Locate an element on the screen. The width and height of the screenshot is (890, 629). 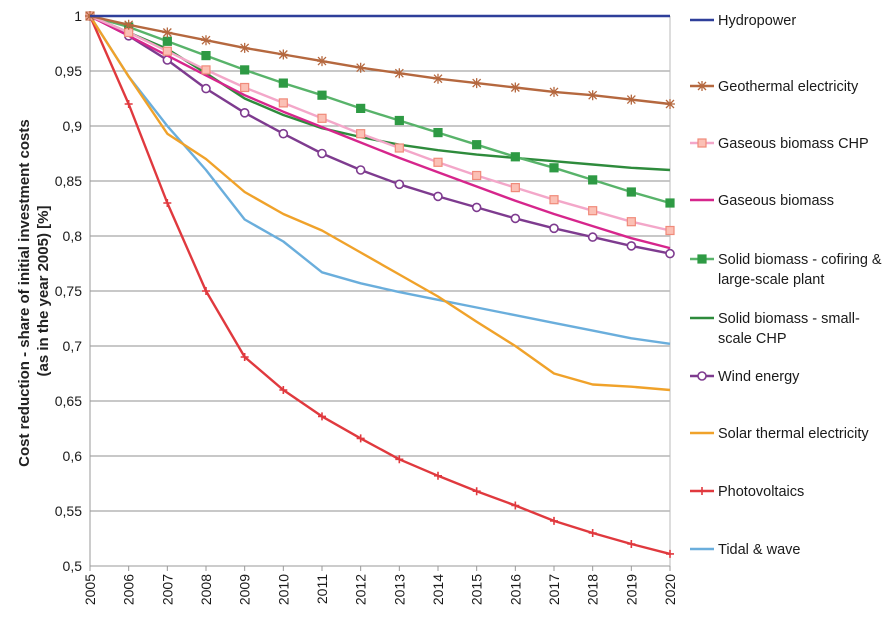
legend-label: Solid biomass - small- is located at coordinates (789, 319).